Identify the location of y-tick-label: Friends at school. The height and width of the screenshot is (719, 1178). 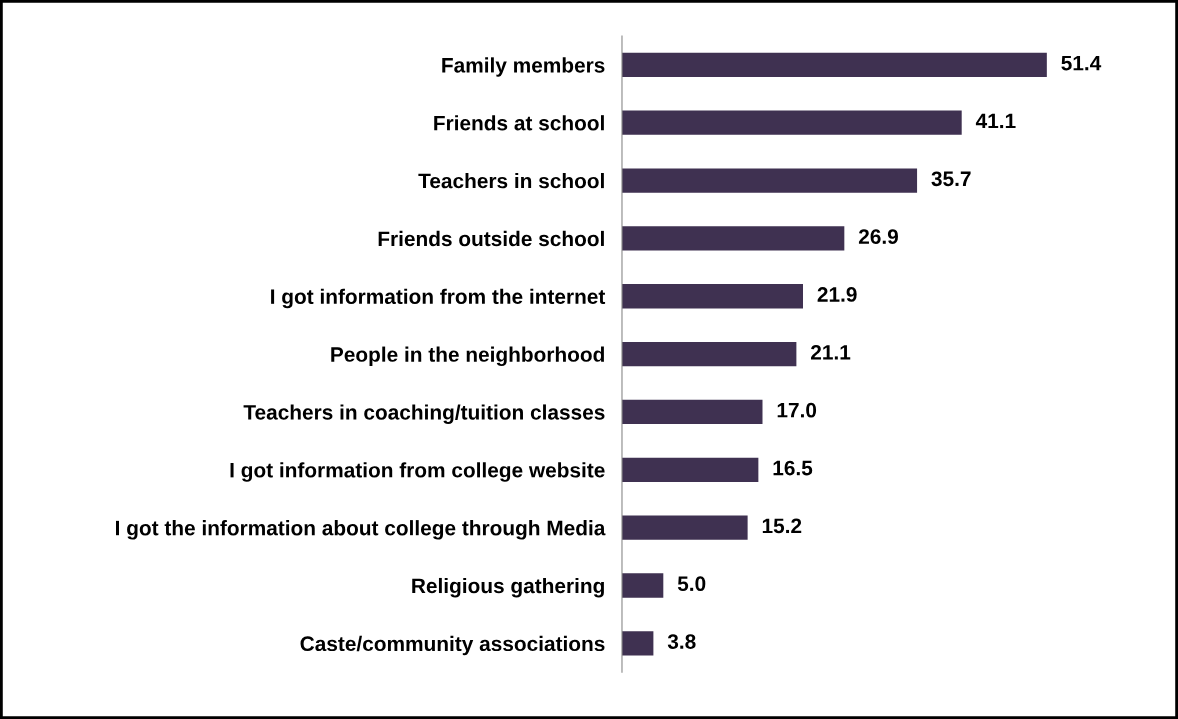
(519, 123).